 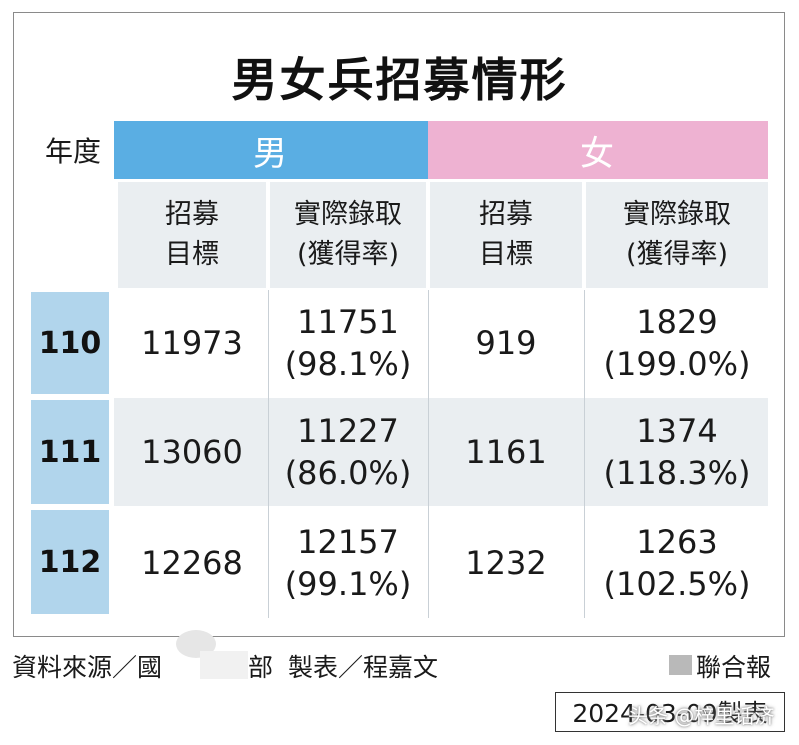 I want to click on female-actual-value: 1374, so click(x=677, y=431).